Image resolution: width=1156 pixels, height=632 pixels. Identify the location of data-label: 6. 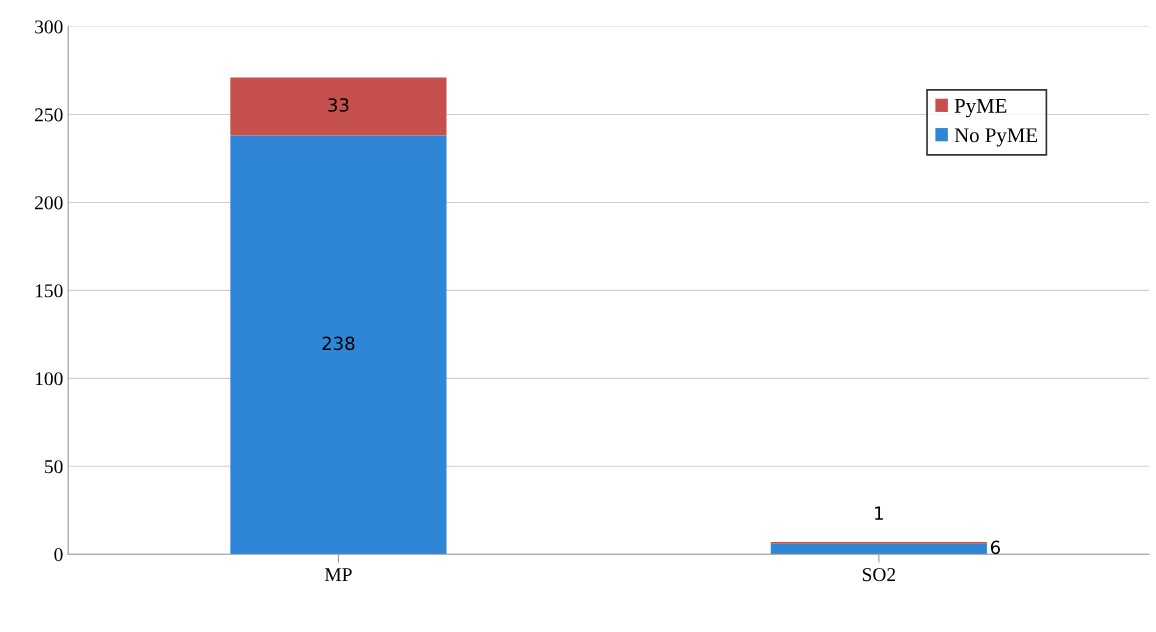
(995, 547).